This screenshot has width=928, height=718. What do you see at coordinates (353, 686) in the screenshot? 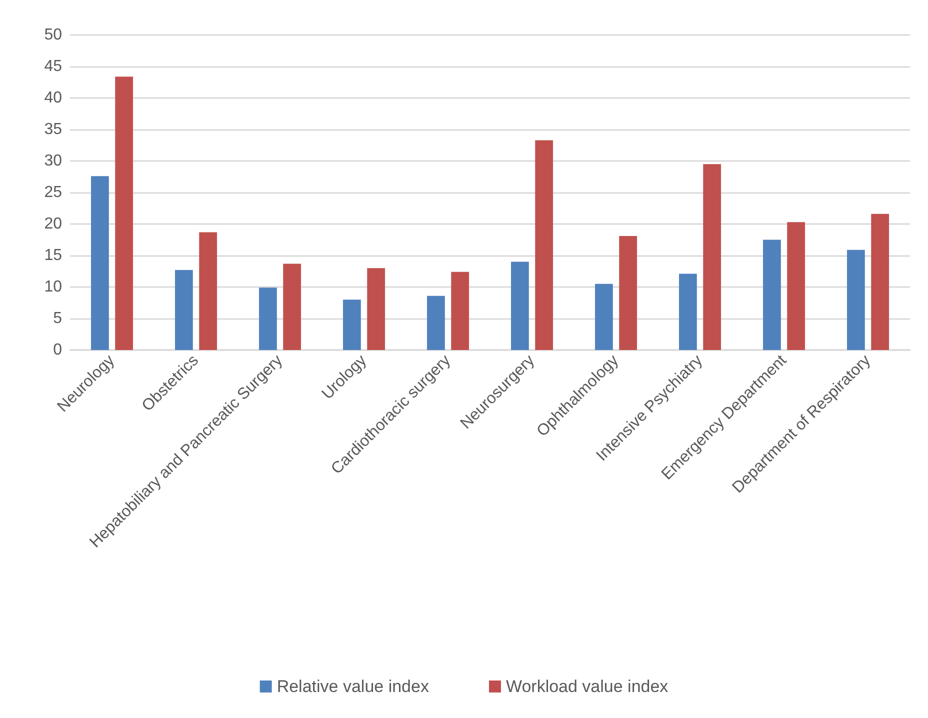
I see `legend-label: Relative value index` at bounding box center [353, 686].